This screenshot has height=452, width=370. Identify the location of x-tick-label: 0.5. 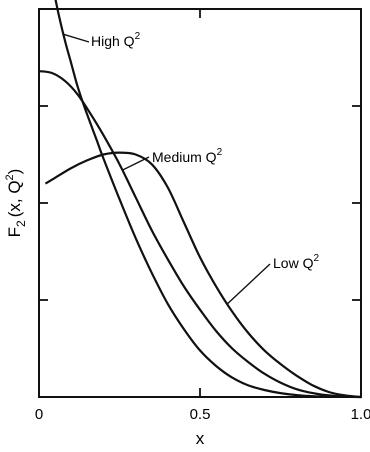
(200, 414).